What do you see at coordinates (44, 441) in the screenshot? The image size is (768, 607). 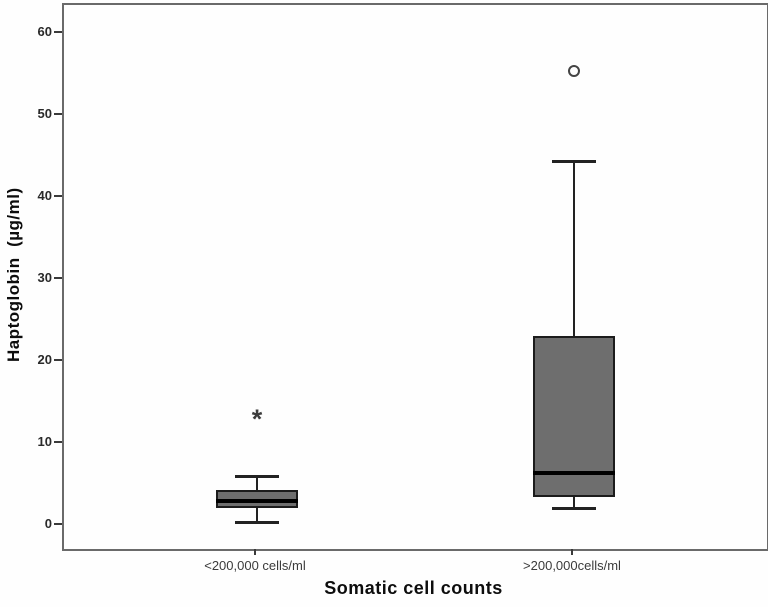 I see `y-axis-tick-label: 10` at bounding box center [44, 441].